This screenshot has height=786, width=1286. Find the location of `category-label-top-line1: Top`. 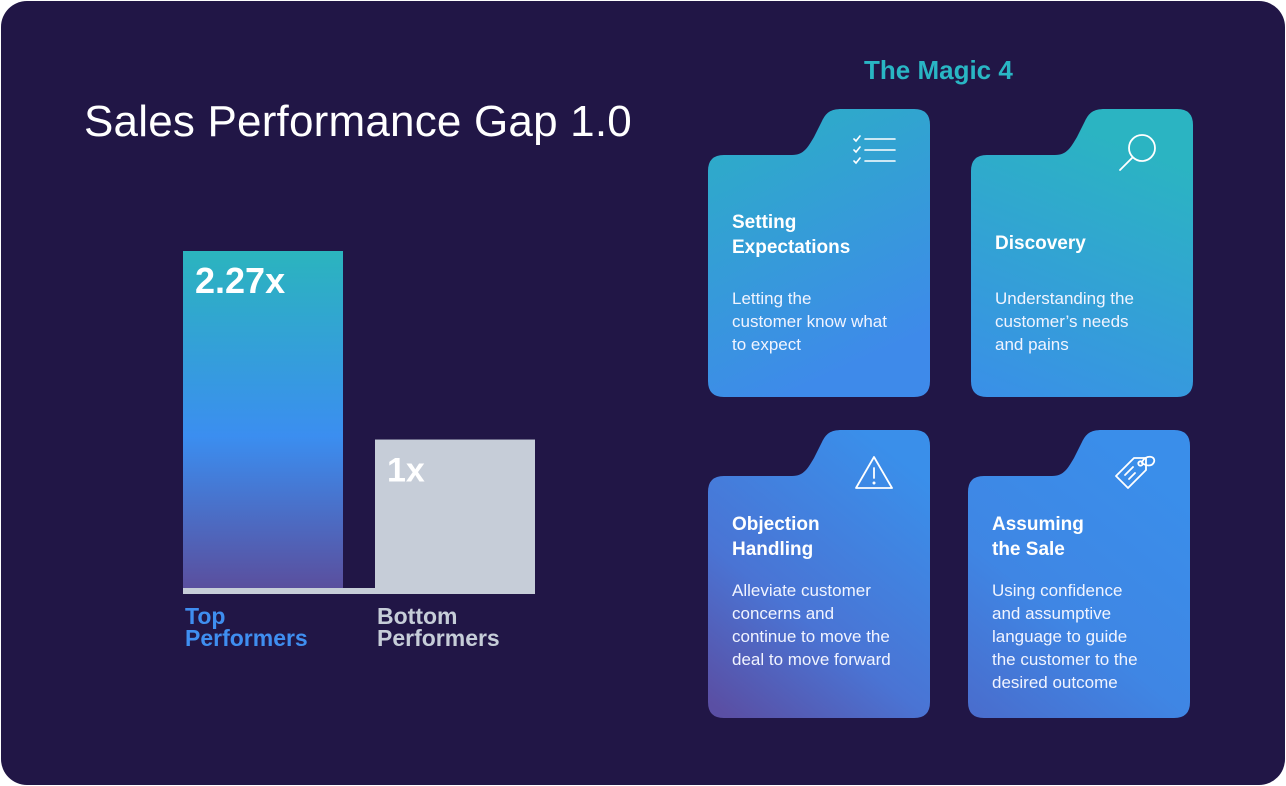

category-label-top-line1: Top is located at coordinates (205, 616).